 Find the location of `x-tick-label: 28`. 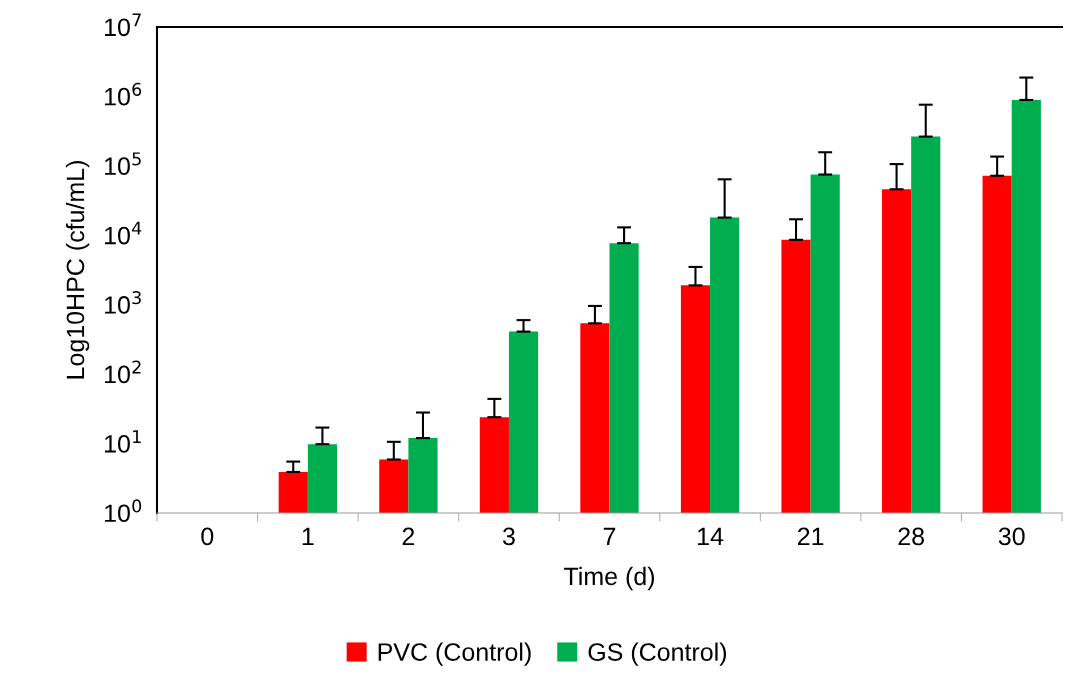

x-tick-label: 28 is located at coordinates (911, 536).